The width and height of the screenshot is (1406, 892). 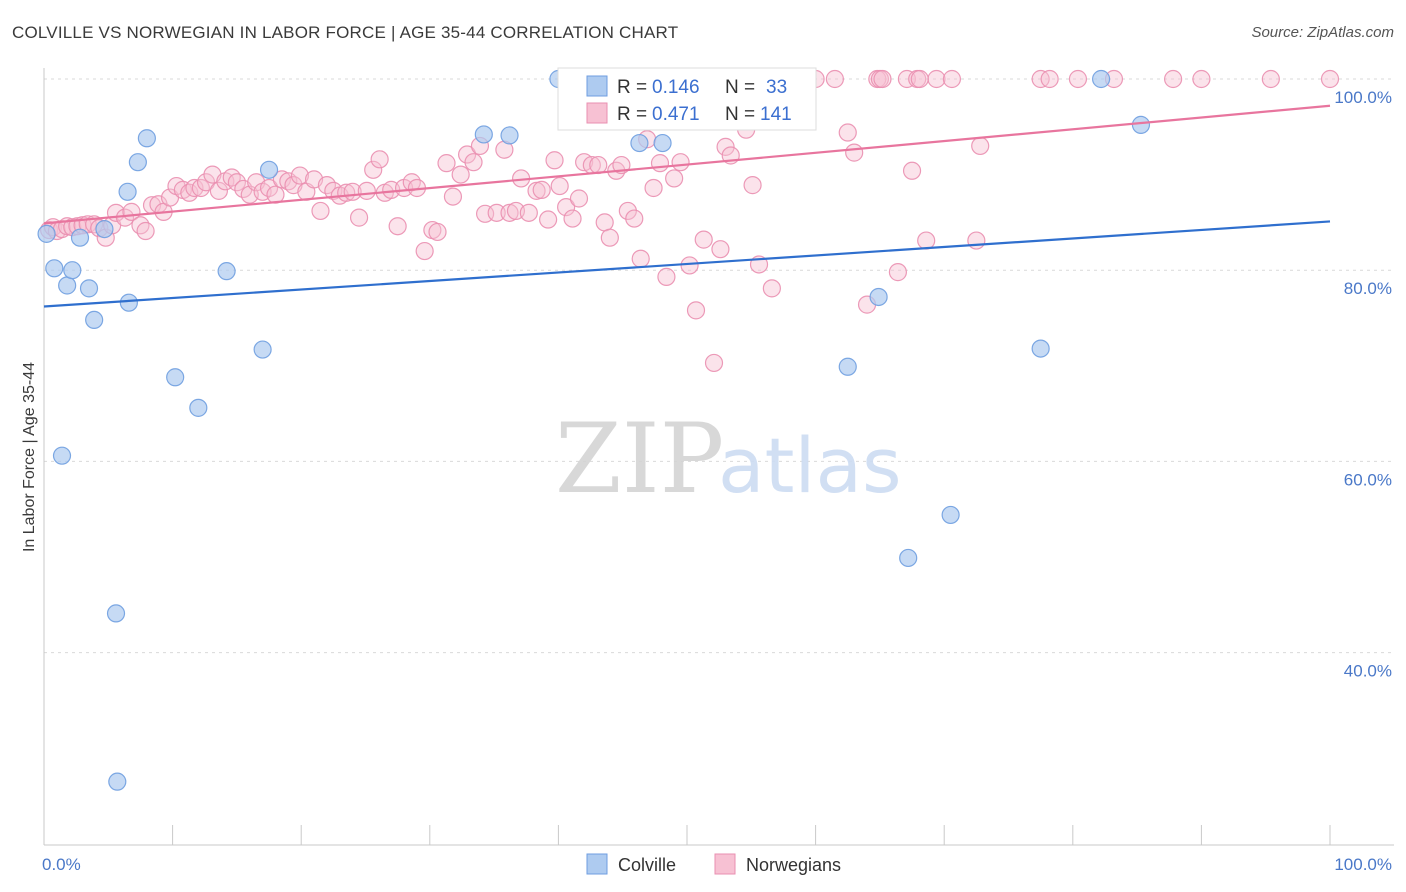 What do you see at coordinates (632, 114) in the screenshot?
I see `legend-norwegians-r-label: R =` at bounding box center [632, 114].